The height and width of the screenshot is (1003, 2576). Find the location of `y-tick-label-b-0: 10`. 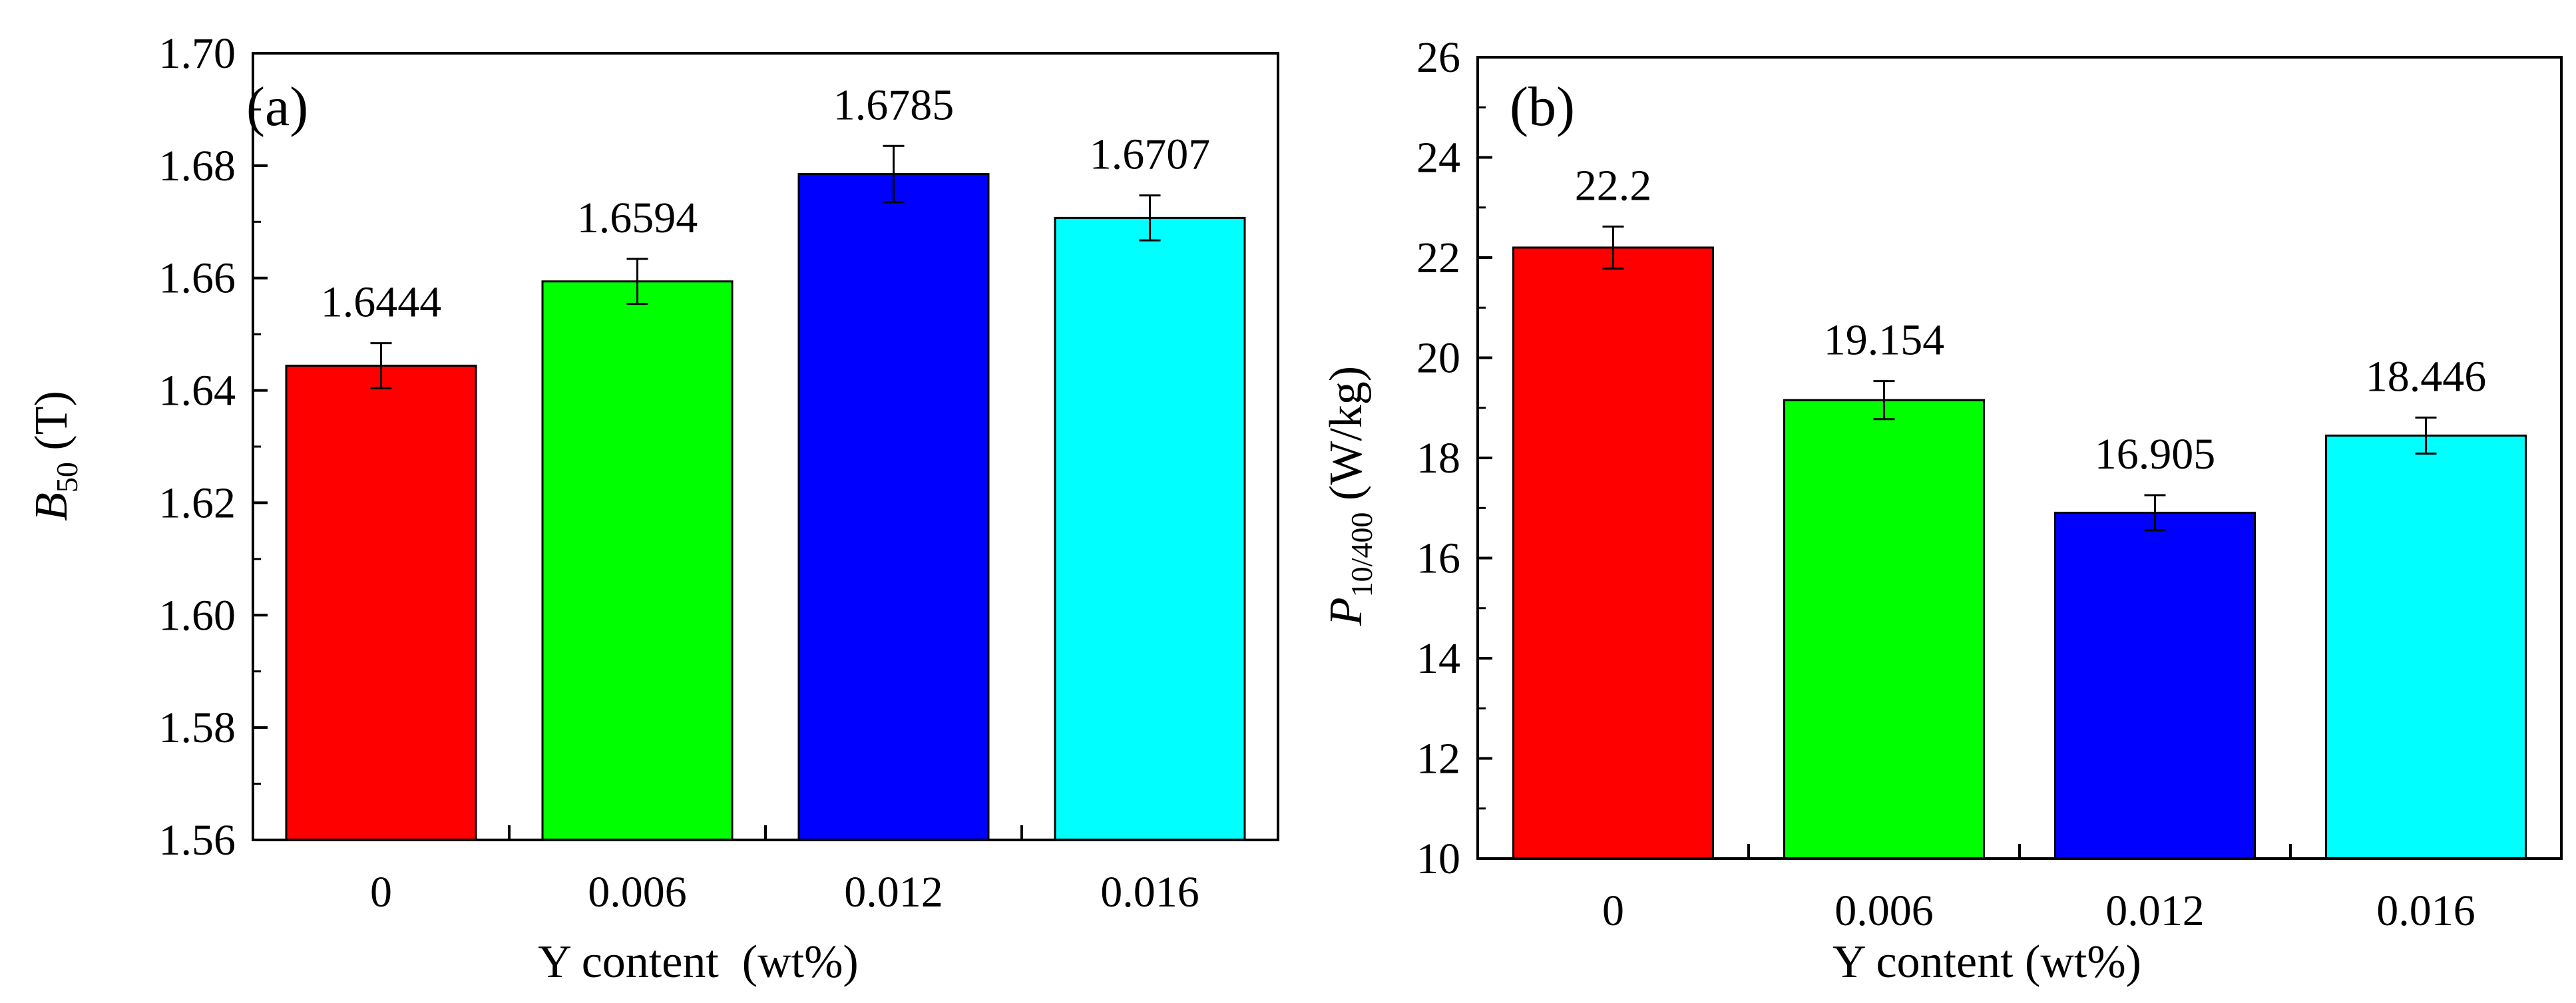

y-tick-label-b-0: 10 is located at coordinates (1438, 859).